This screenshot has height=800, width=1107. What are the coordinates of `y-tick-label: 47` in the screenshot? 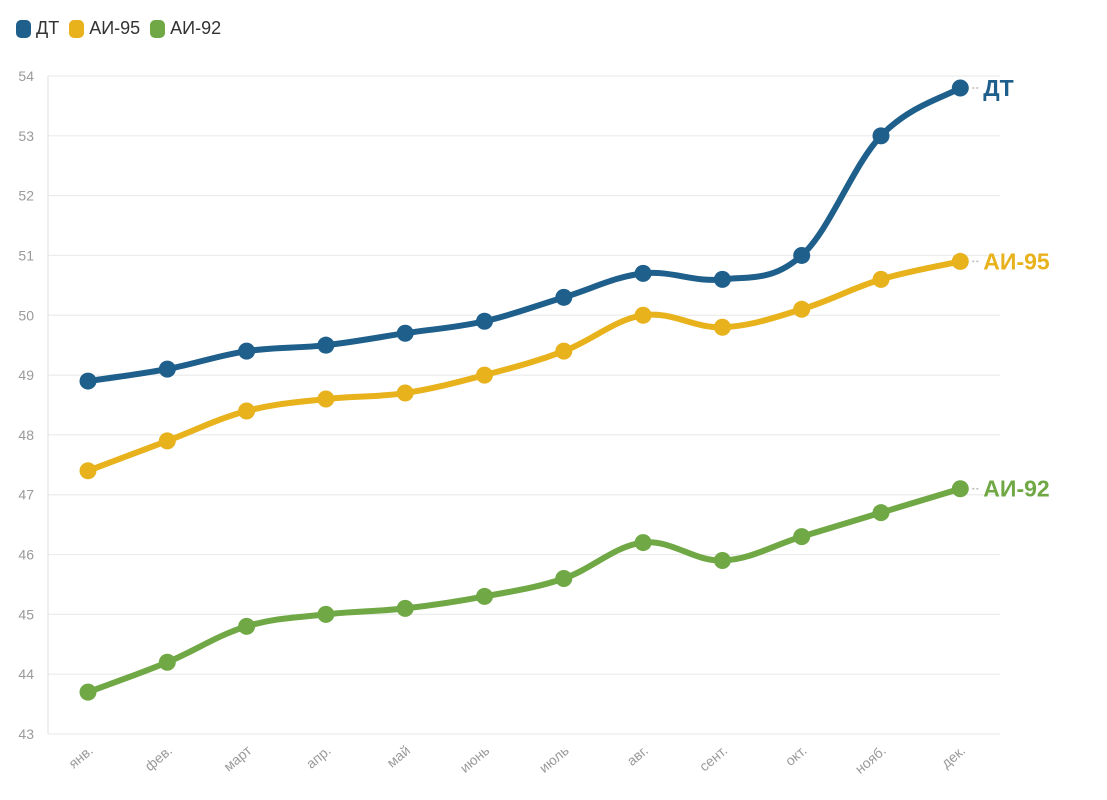 It's located at (26, 495).